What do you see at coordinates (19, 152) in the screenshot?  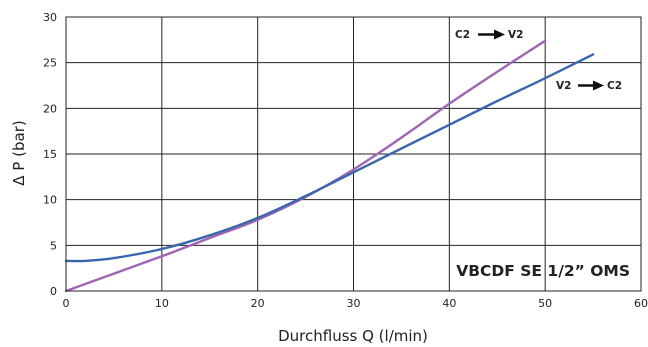 I see `y-axis-title: Δ P (bar)` at bounding box center [19, 152].